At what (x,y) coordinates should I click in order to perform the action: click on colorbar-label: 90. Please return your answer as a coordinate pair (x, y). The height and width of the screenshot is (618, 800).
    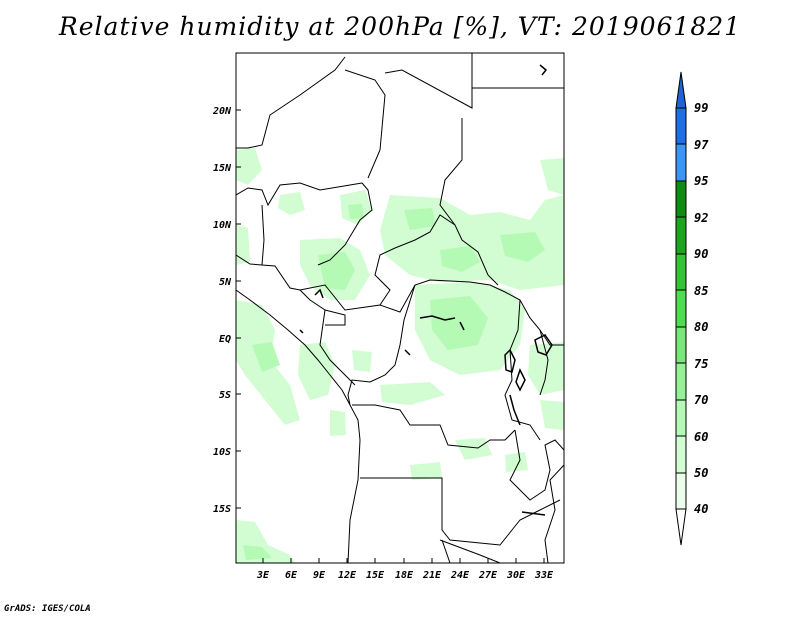
    Looking at the image, I should click on (701, 254).